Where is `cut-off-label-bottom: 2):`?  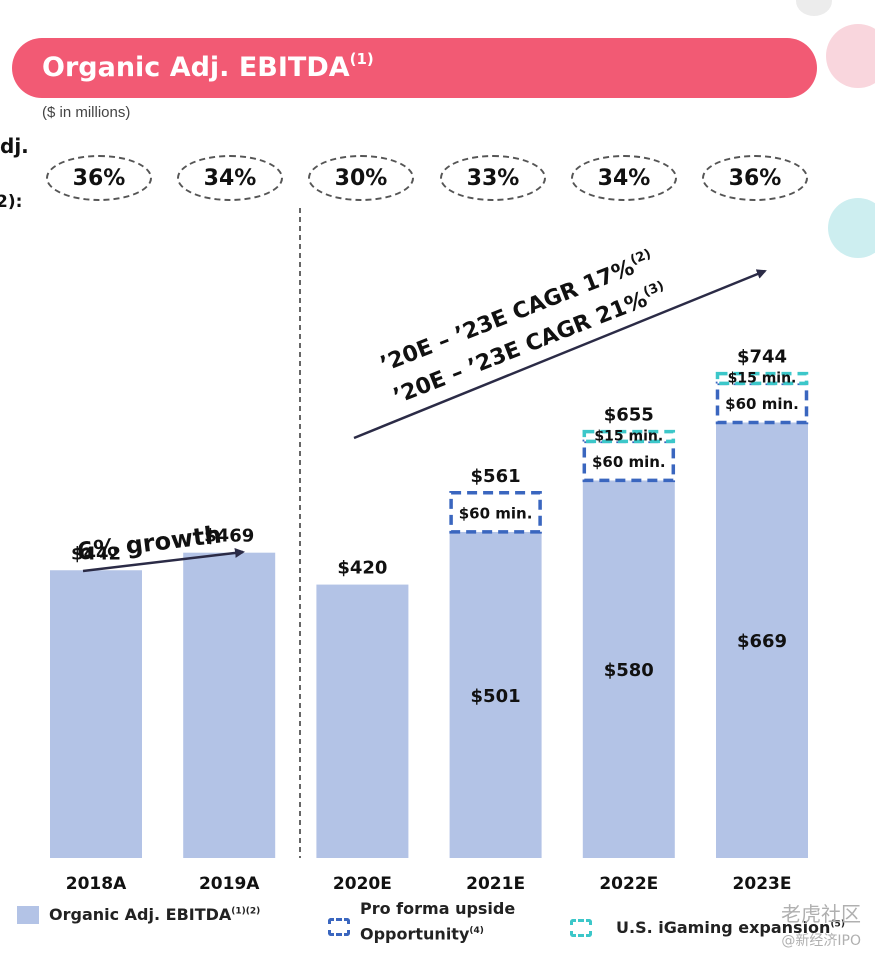 cut-off-label-bottom: 2): is located at coordinates (11, 202).